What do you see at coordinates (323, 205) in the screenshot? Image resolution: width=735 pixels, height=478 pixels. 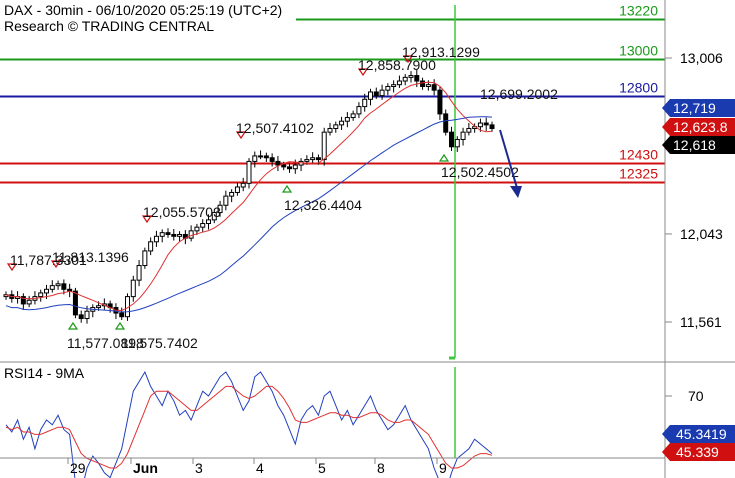 I see `annotation-low: 12,326.4404` at bounding box center [323, 205].